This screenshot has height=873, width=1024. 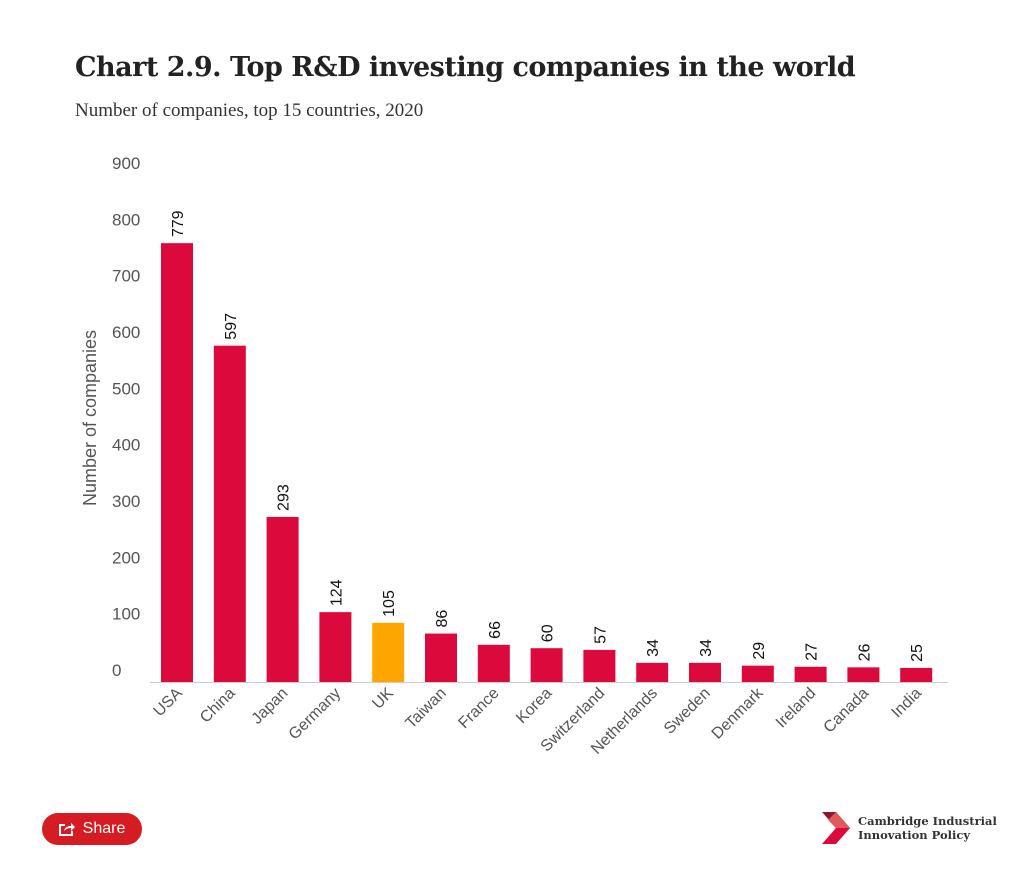 I want to click on bar-china, so click(x=229, y=513).